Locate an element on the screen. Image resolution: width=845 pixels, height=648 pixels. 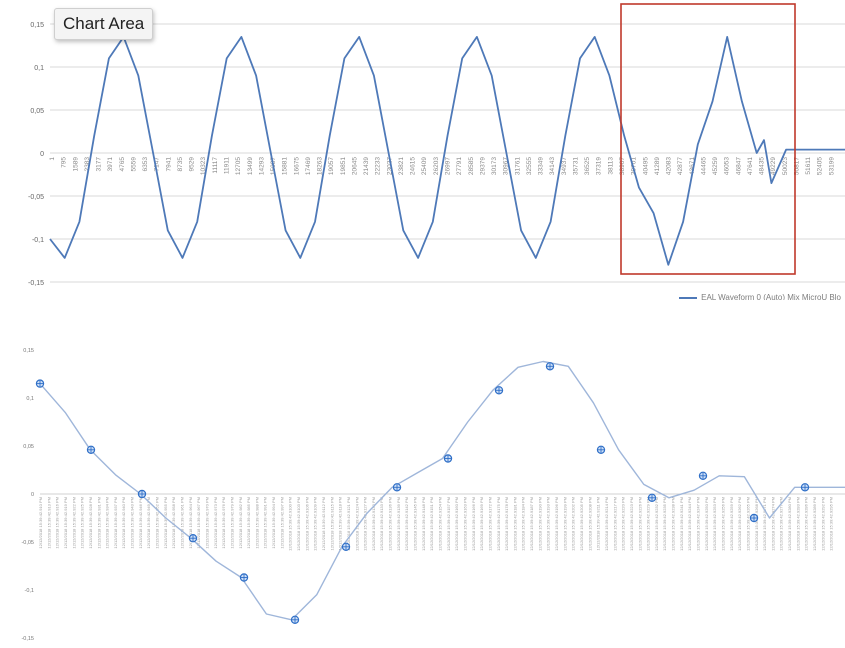
x-tick-label: 28585 is located at coordinates (471, 166).